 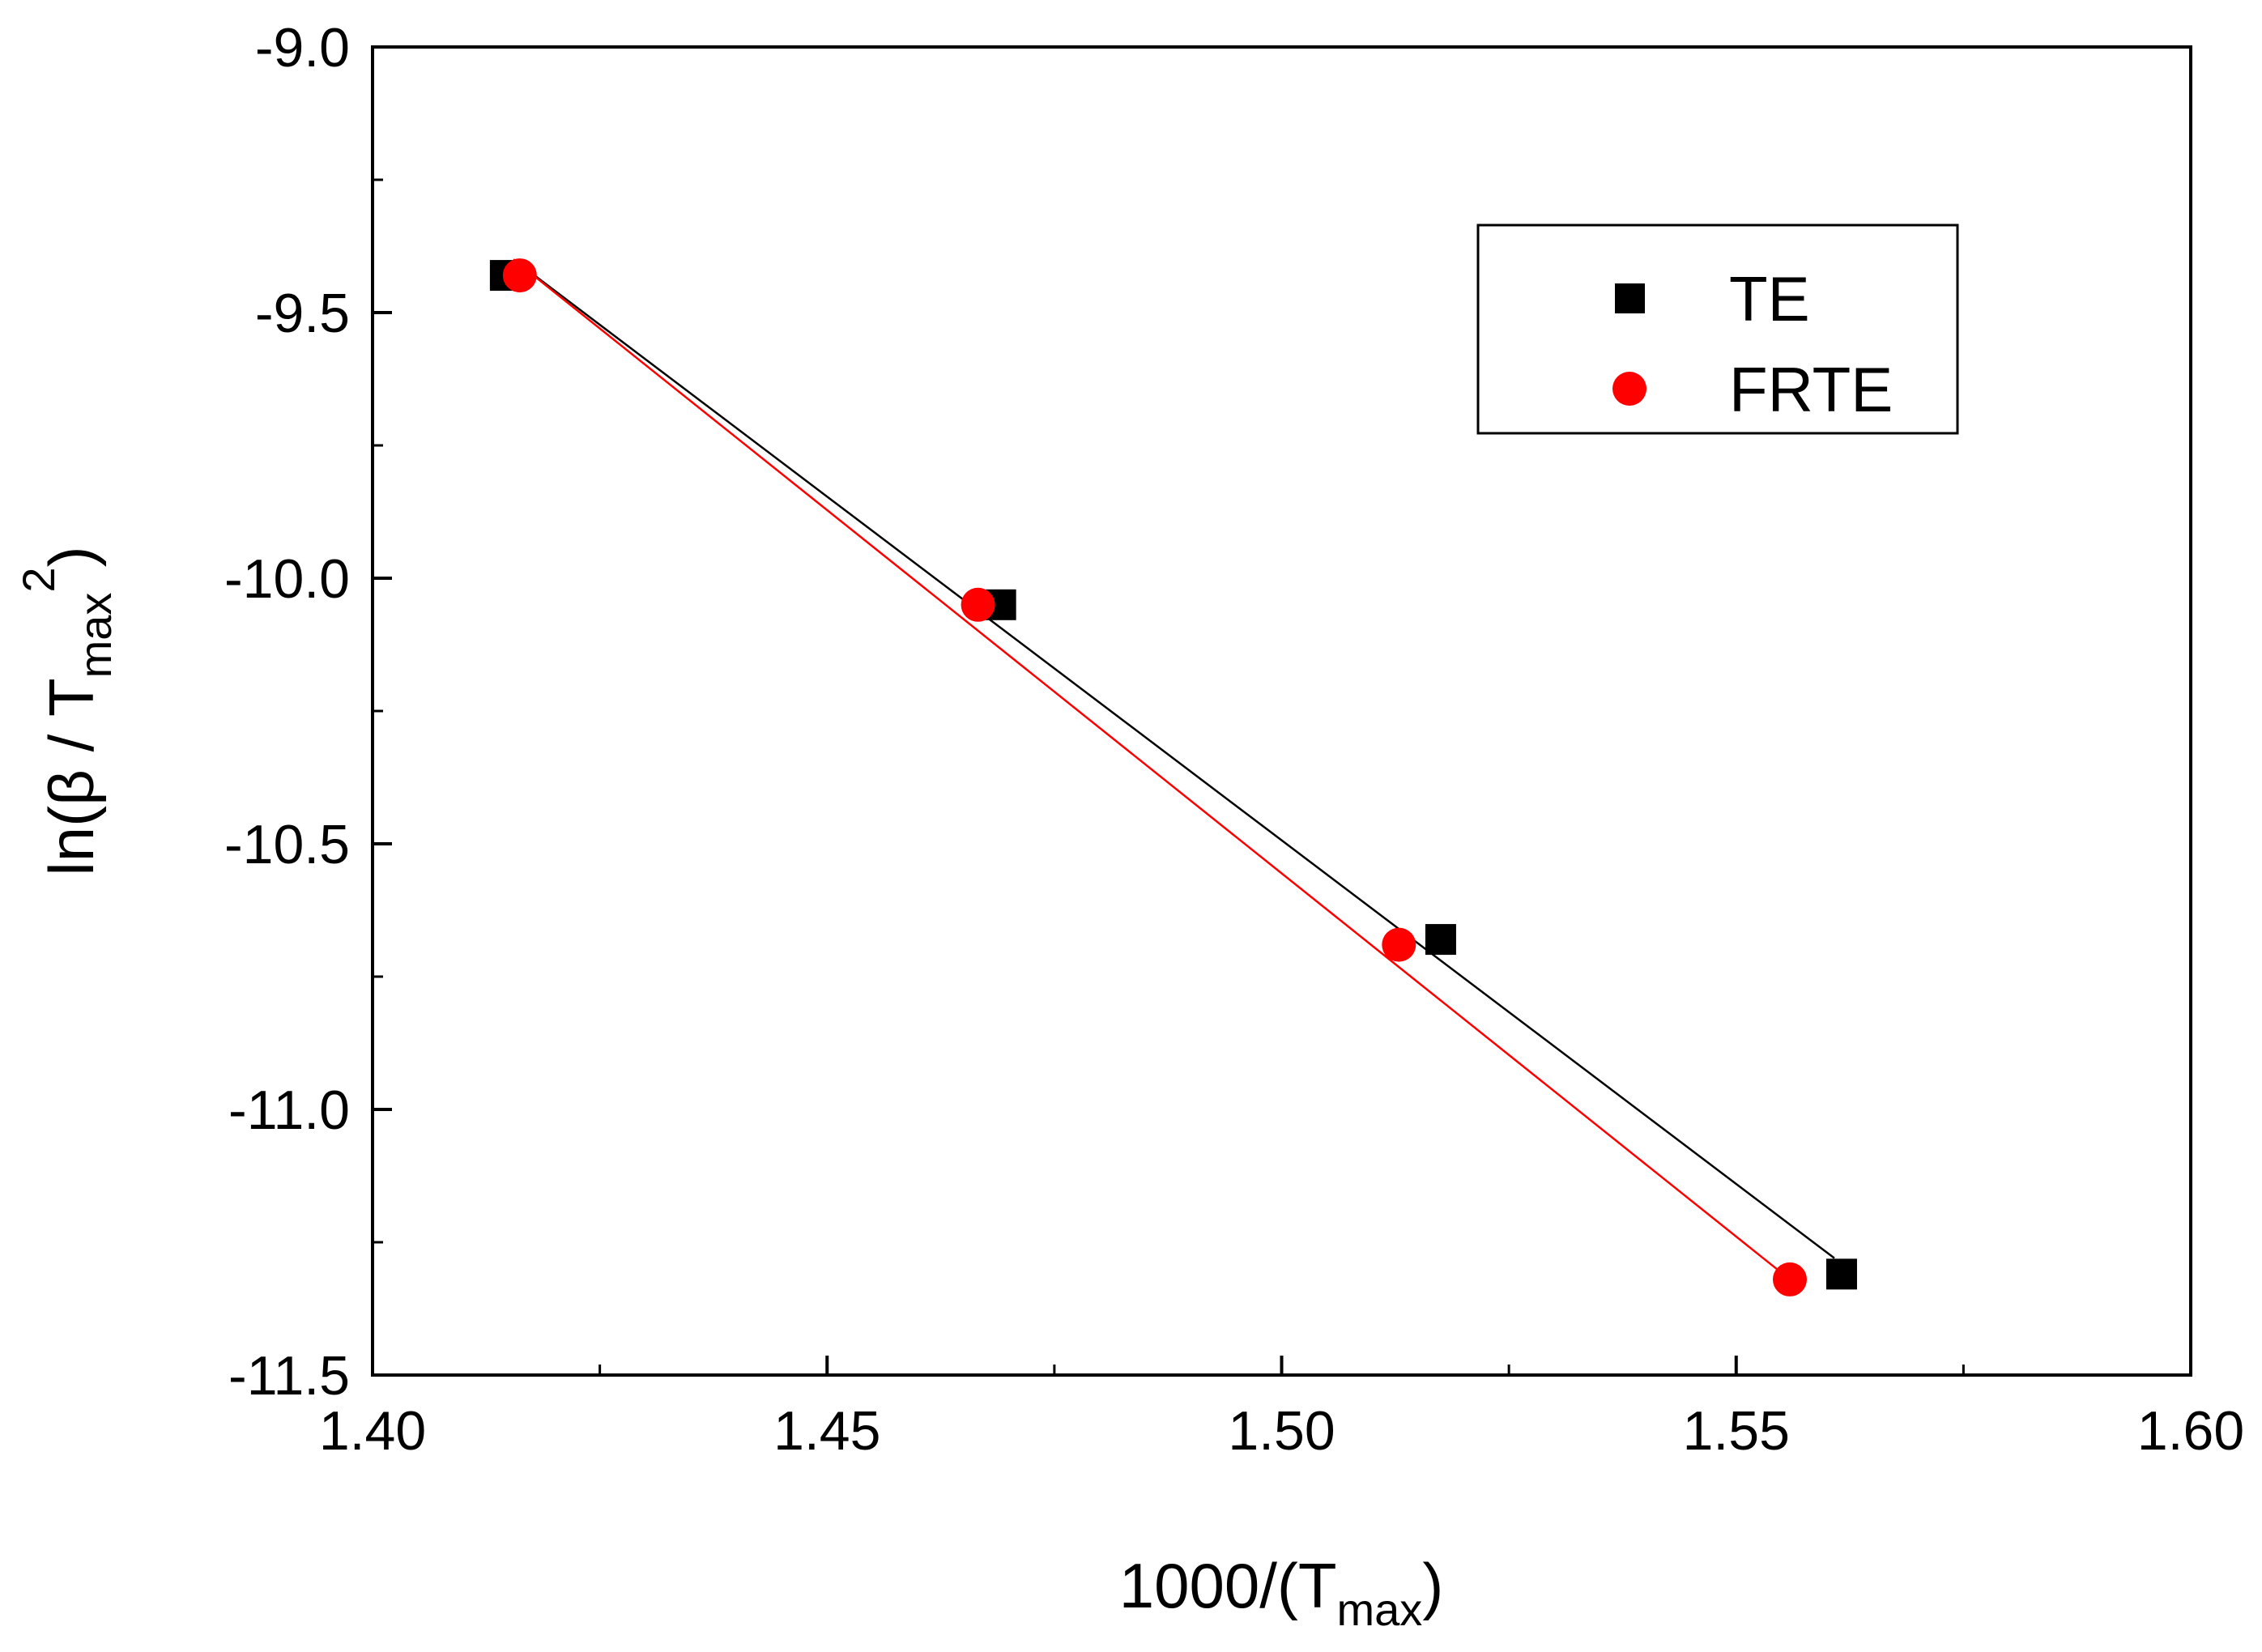 What do you see at coordinates (373, 1431) in the screenshot?
I see `x-tick-label: 1.40` at bounding box center [373, 1431].